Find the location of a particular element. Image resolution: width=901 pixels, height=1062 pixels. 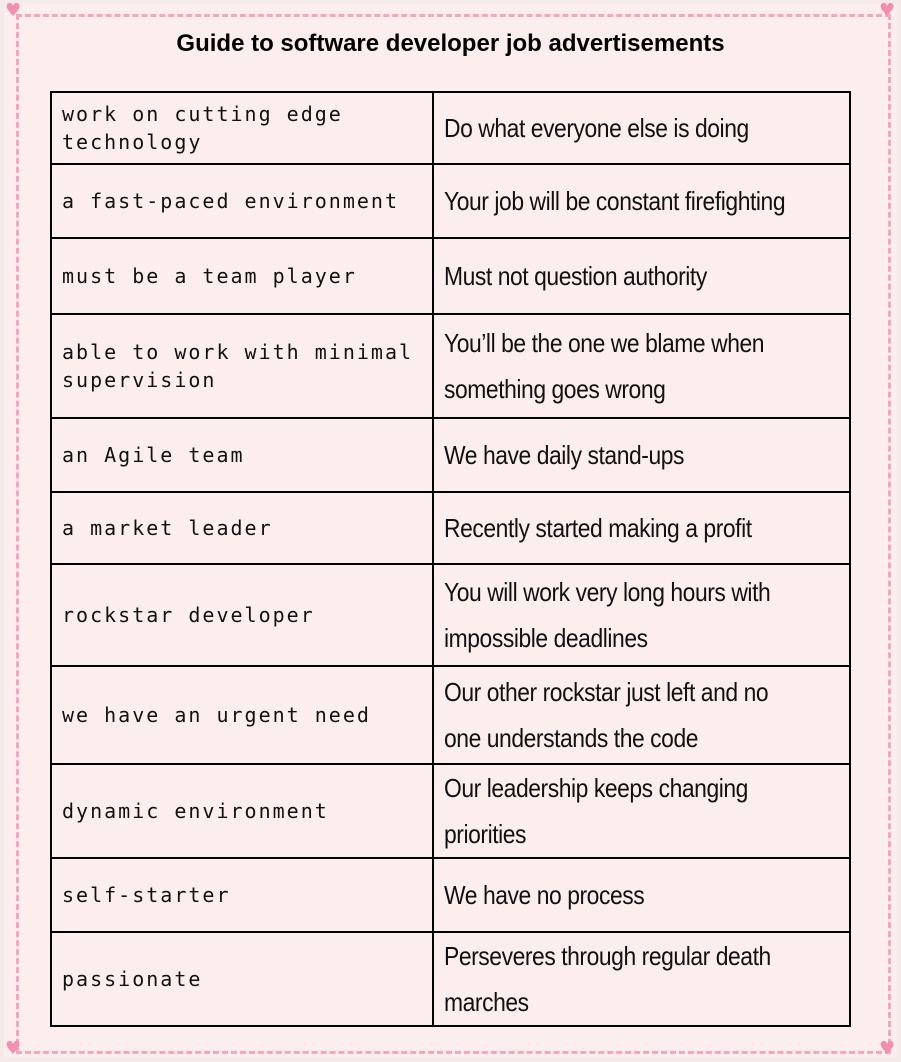

meaning-line: We have no process is located at coordinates (544, 895).